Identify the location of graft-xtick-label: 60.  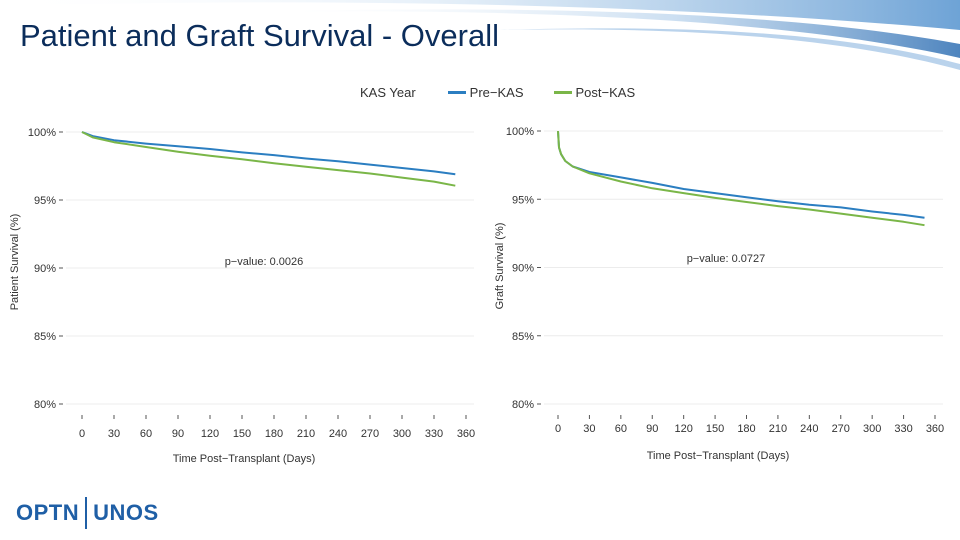
(621, 429).